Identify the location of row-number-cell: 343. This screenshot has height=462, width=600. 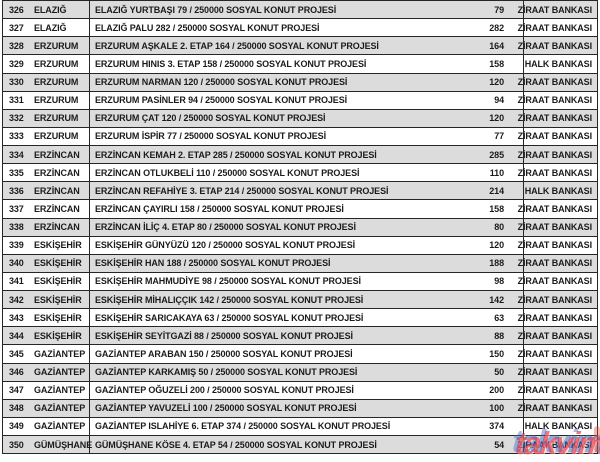
(16, 317).